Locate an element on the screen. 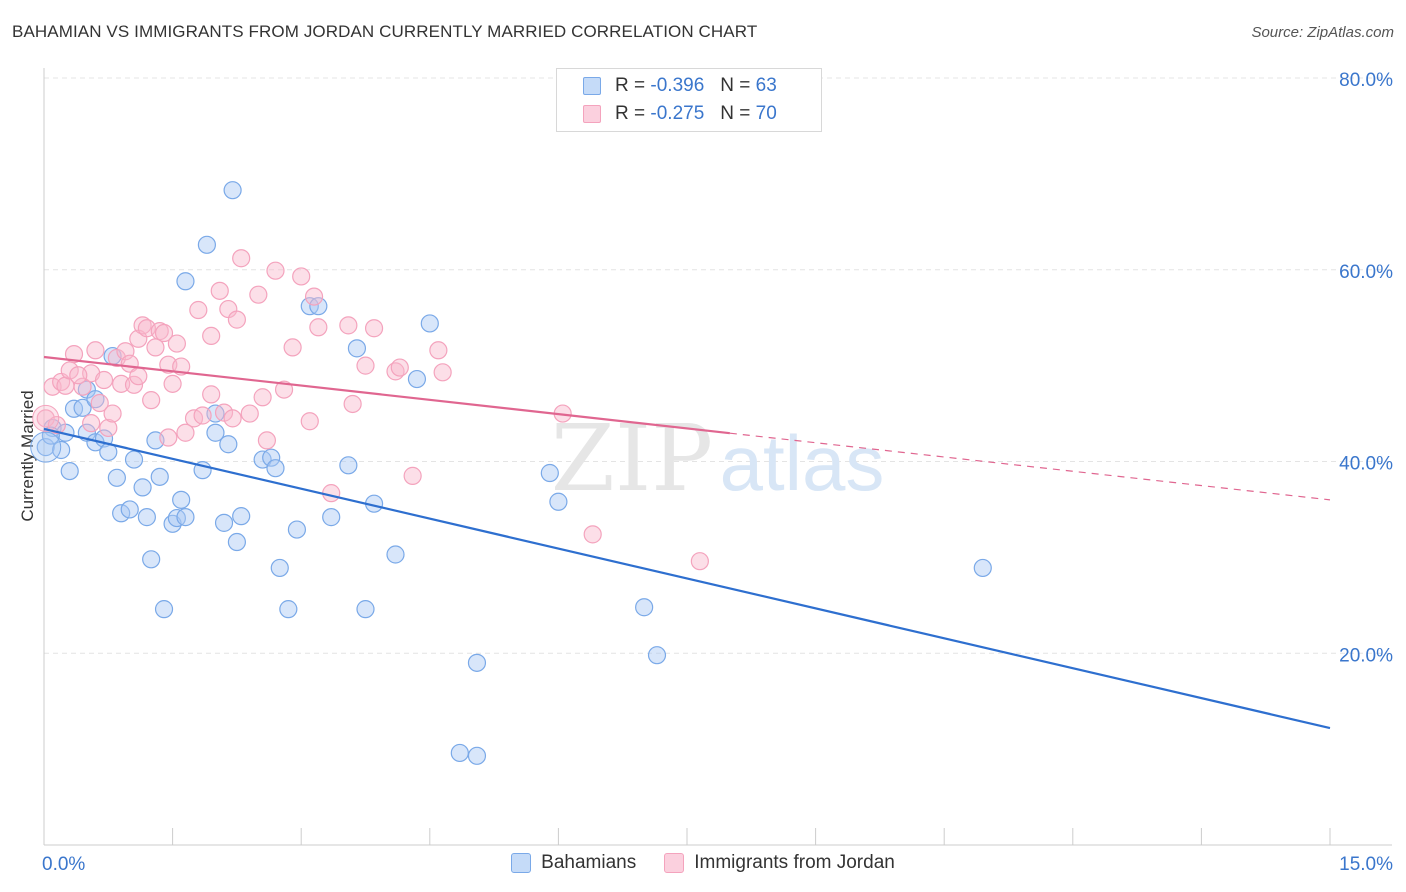  legend-r-value: -0.275 is located at coordinates (677, 113).